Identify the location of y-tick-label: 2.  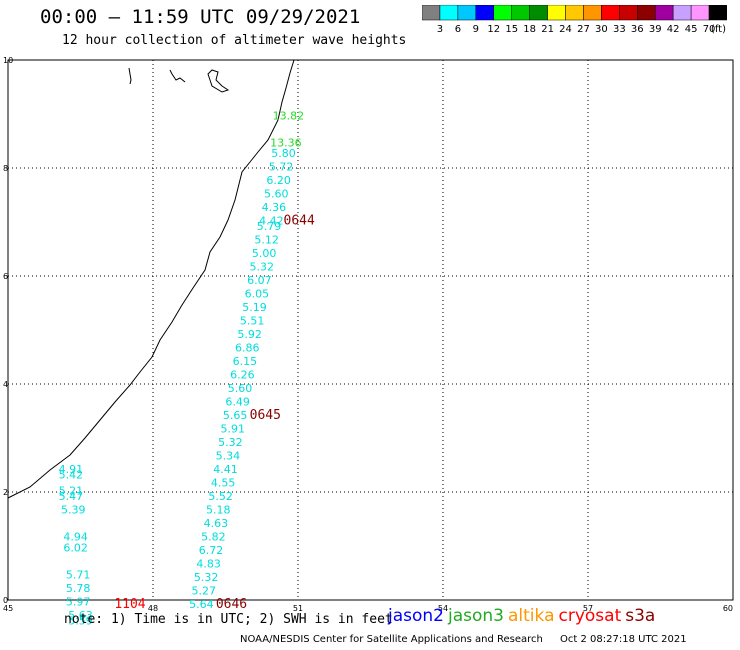
(5, 492).